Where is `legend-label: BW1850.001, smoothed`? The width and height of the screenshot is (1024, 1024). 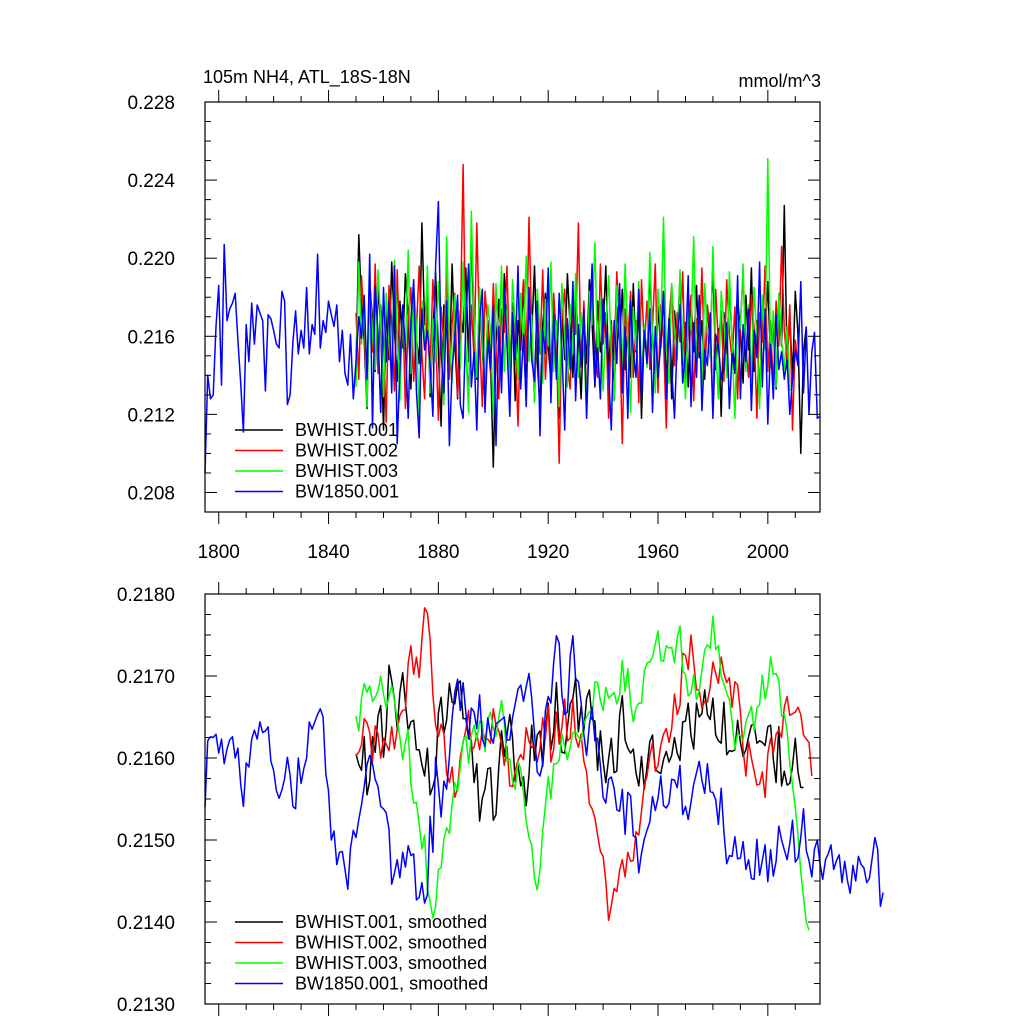
legend-label: BW1850.001, smoothed is located at coordinates (391, 984).